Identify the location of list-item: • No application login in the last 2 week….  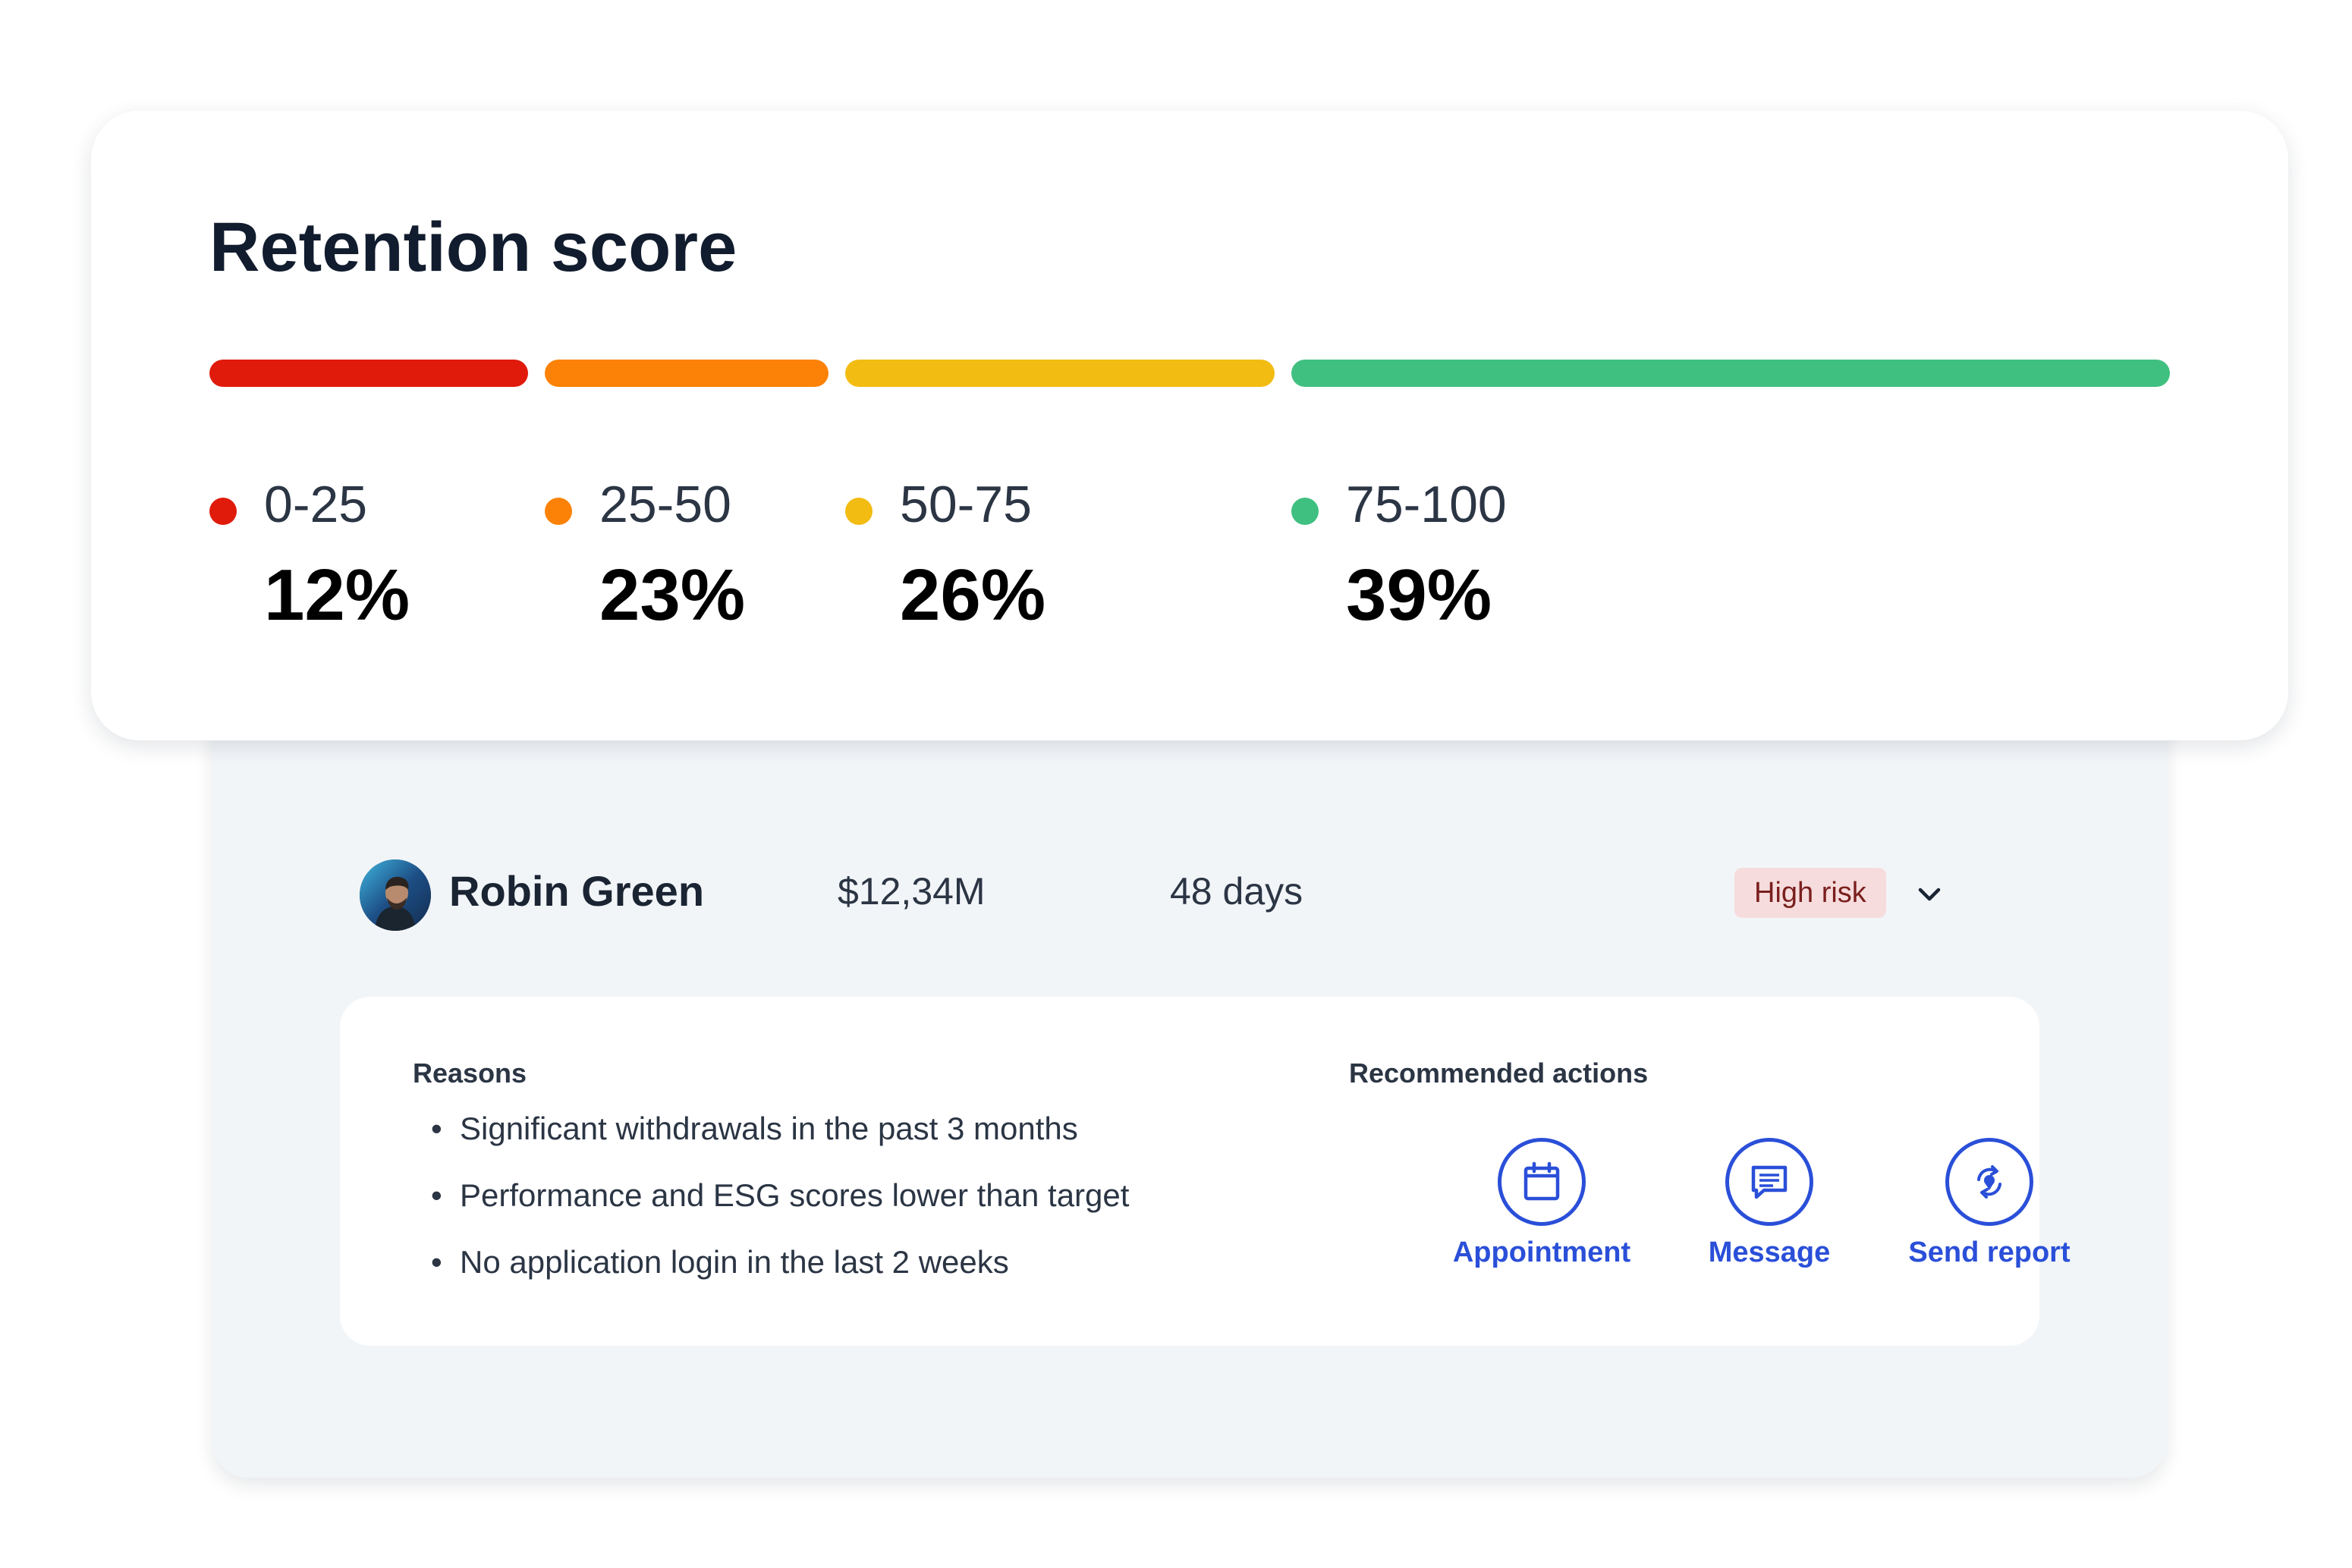
(771, 1277).